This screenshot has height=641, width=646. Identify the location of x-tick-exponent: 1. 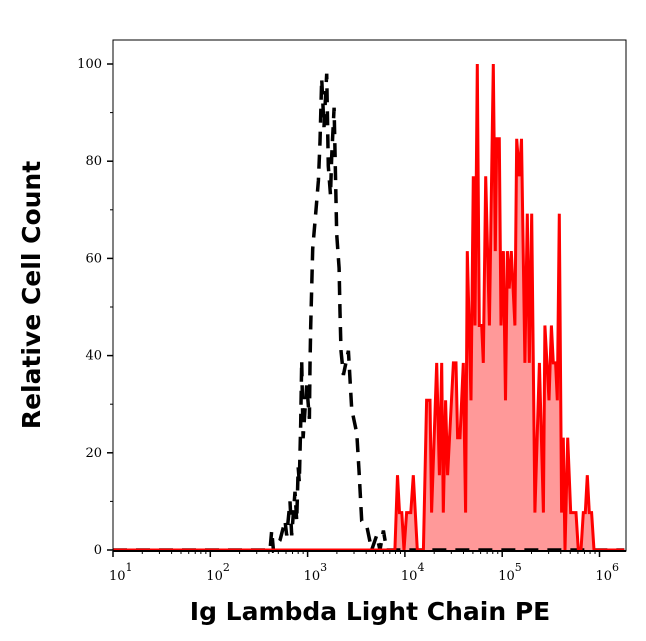
(129, 567).